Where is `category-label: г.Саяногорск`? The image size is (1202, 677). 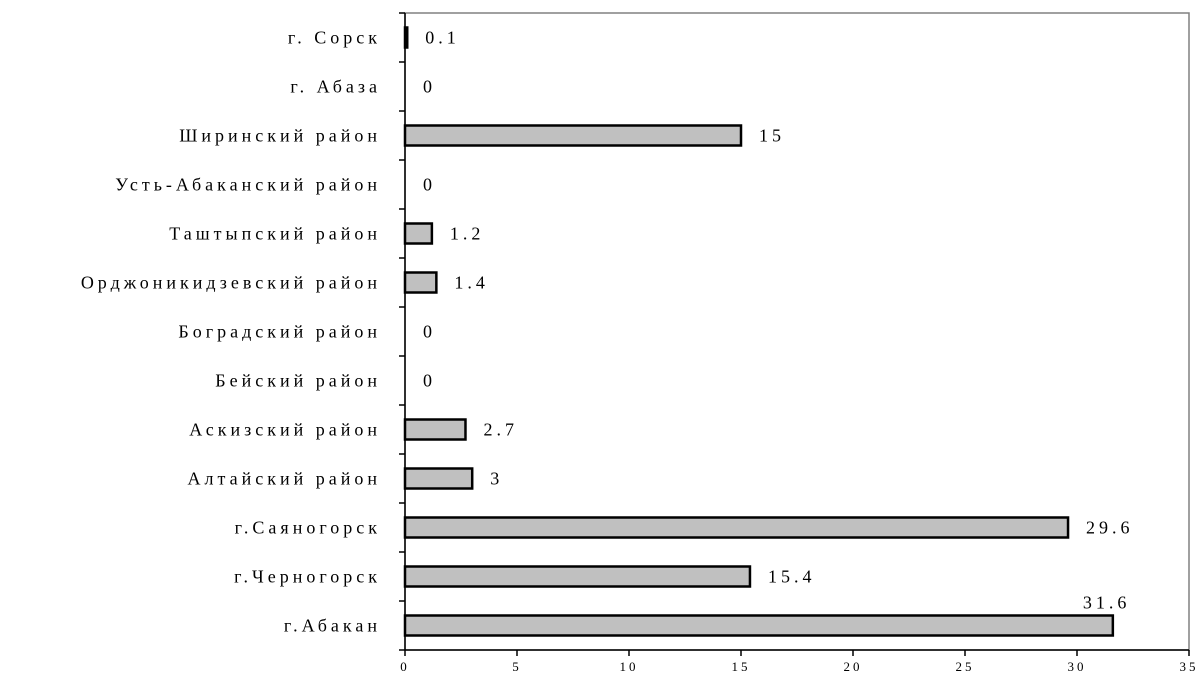 category-label: г.Саяногорск is located at coordinates (308, 528).